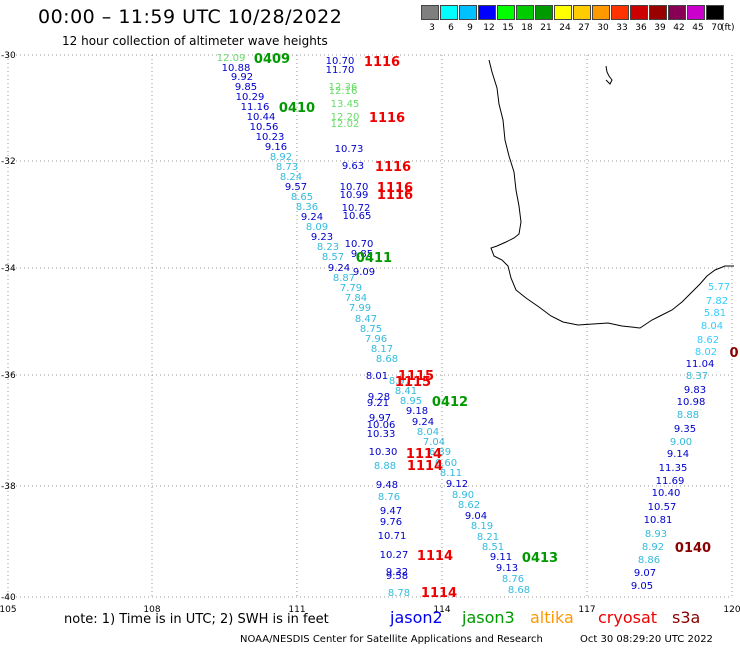  Describe the element at coordinates (693, 548) in the screenshot. I see `pass-time-label: 0140` at that location.